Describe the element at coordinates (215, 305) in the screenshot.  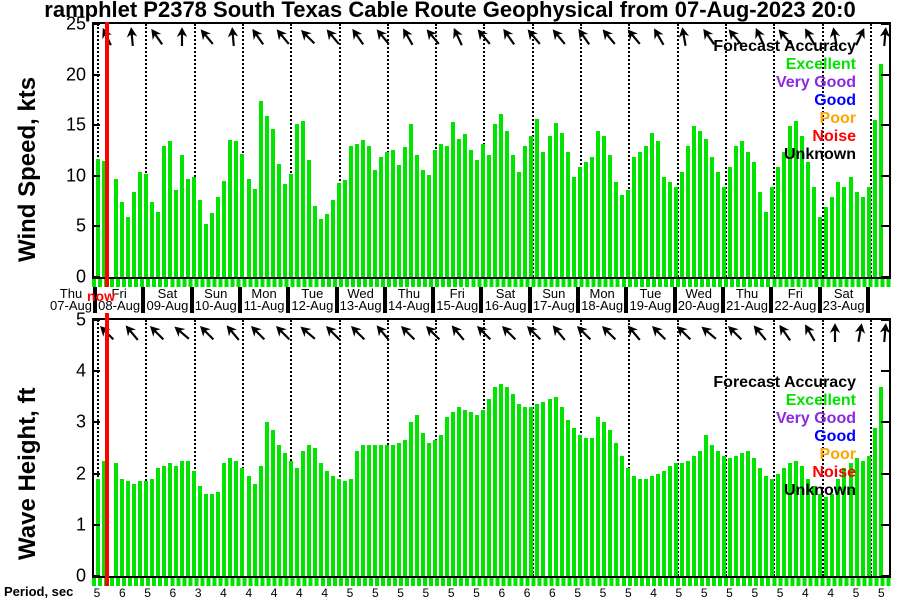
I see `day-date: 10-Aug` at that location.